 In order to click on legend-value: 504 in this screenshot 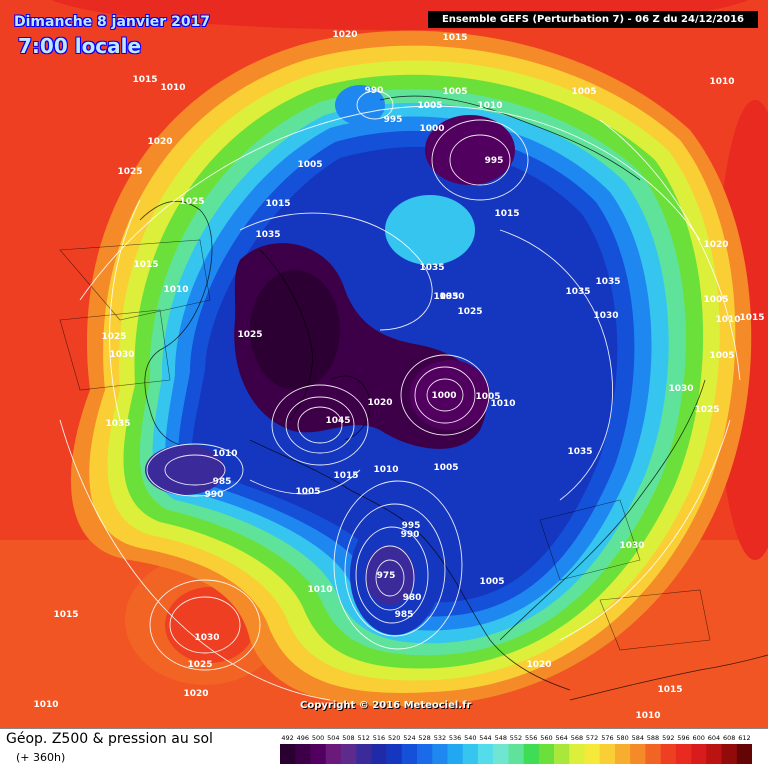, I will do `click(333, 738)`.